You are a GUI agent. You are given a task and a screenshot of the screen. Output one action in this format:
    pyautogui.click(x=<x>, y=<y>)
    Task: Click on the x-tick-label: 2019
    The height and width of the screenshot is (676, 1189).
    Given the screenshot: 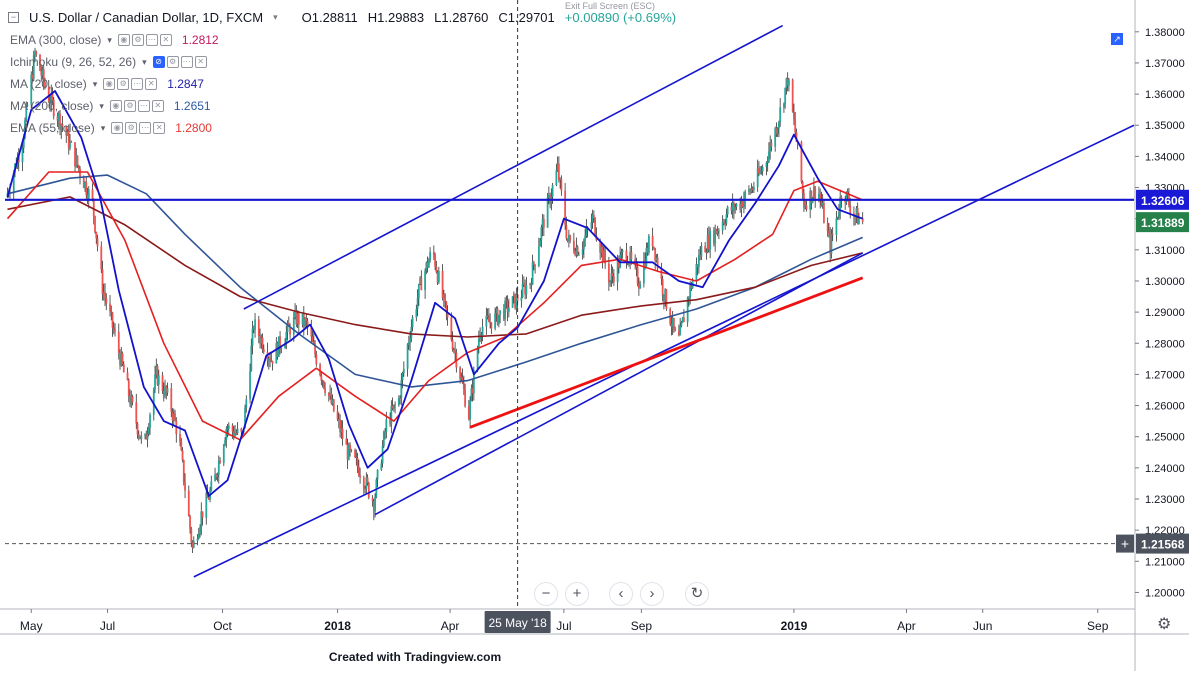 What is the action you would take?
    pyautogui.click(x=794, y=626)
    